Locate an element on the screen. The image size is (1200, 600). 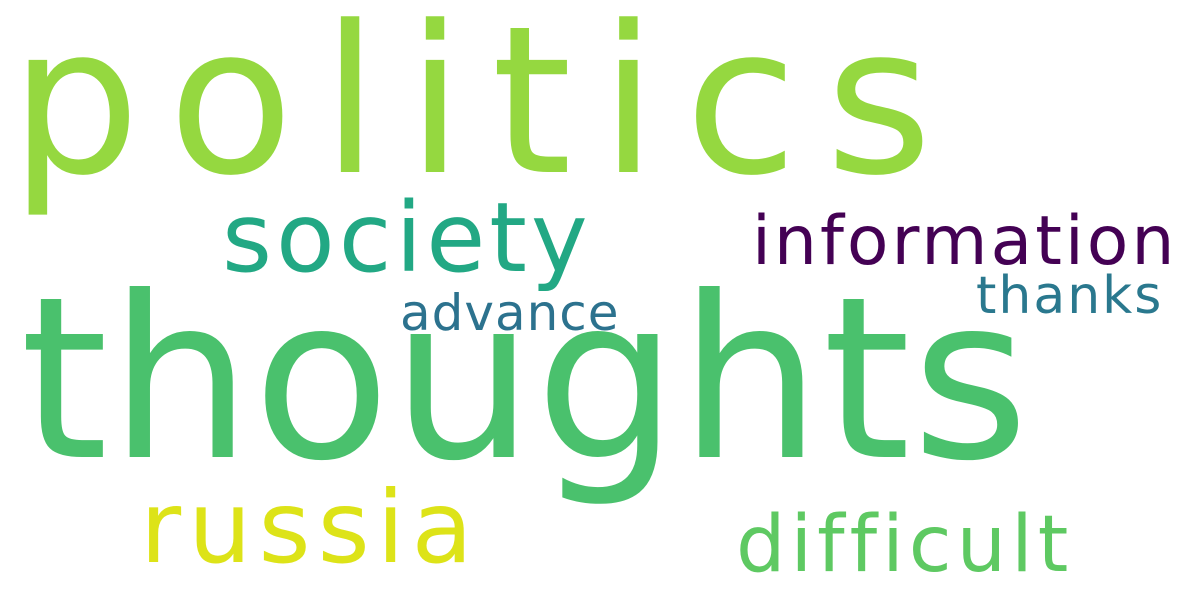
word-russia: russia is located at coordinates (310, 527).